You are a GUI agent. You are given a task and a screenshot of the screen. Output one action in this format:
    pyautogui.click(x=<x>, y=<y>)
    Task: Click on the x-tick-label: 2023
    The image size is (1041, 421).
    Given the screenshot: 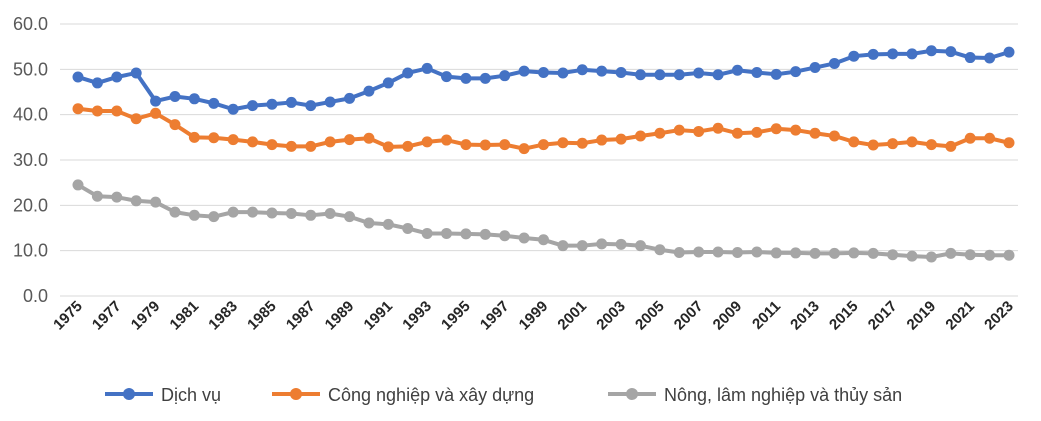 What is the action you would take?
    pyautogui.click(x=999, y=316)
    